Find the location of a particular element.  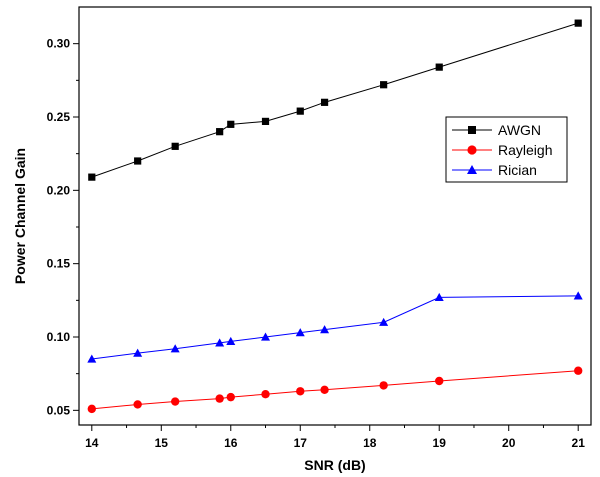

y-tick-label: 0.25 is located at coordinates (59, 117).